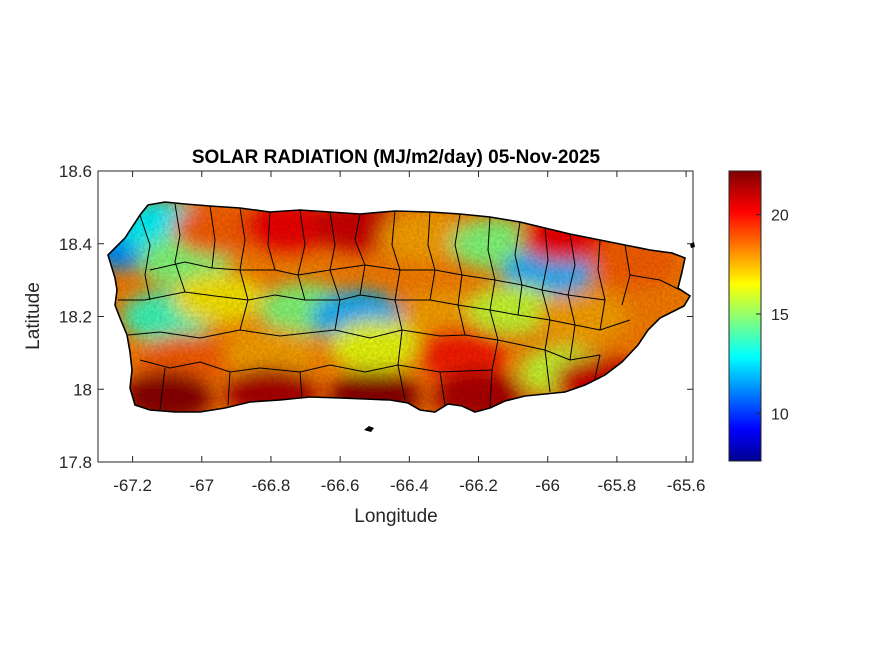  I want to click on colorbar-tick-label: 15, so click(780, 315).